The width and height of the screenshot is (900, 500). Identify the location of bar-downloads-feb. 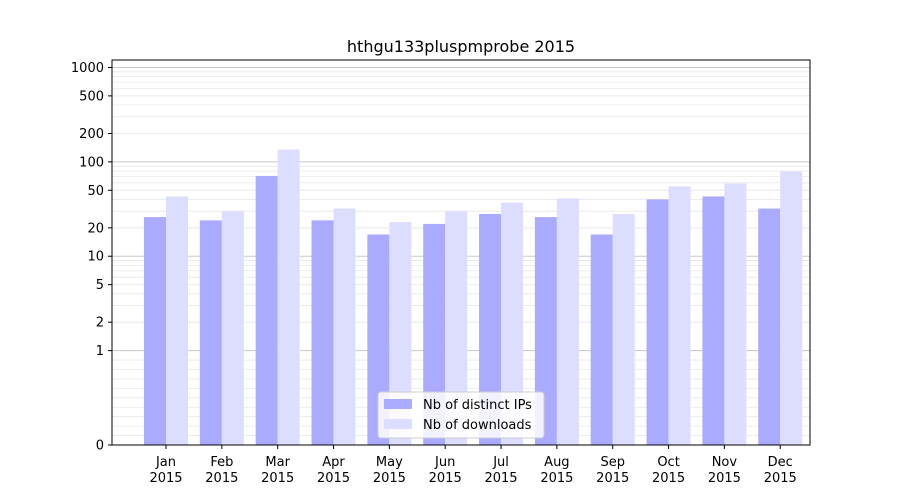
(232, 328).